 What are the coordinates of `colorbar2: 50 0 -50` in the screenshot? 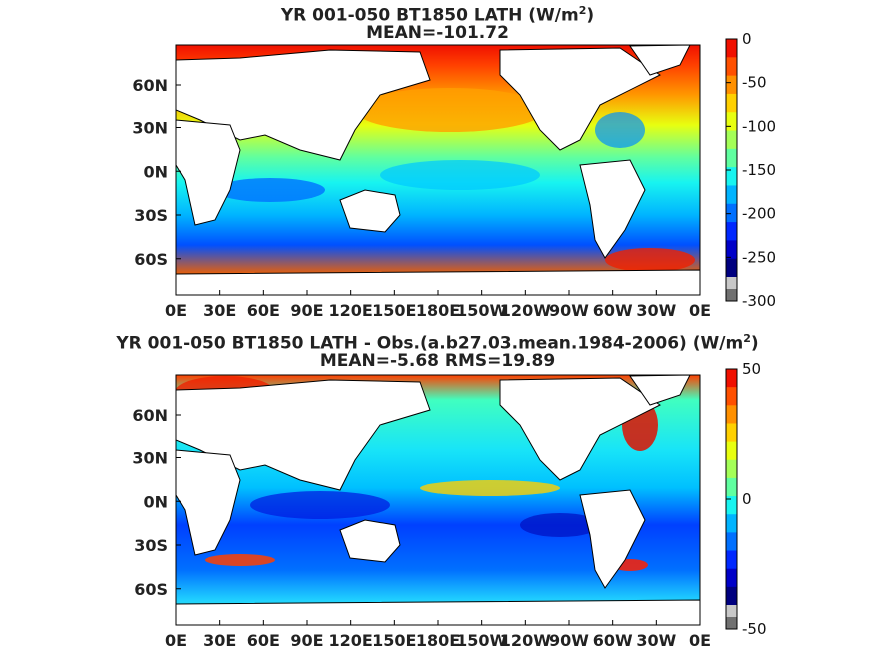 It's located at (746, 499).